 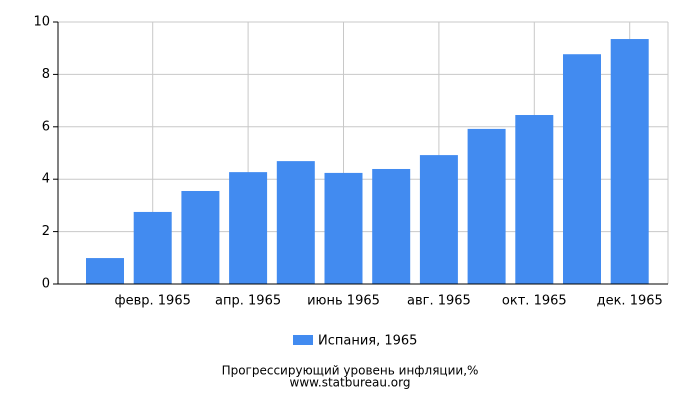 What do you see at coordinates (46, 74) in the screenshot?
I see `y-tick-label: 8` at bounding box center [46, 74].